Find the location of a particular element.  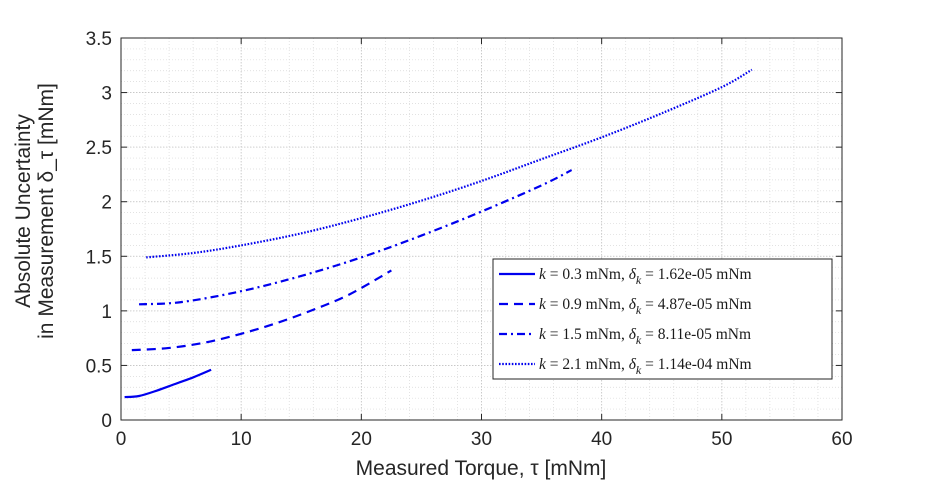

y-axis-label-line2-text: in Measurement δ_τ [mNm] is located at coordinates (46, 211).